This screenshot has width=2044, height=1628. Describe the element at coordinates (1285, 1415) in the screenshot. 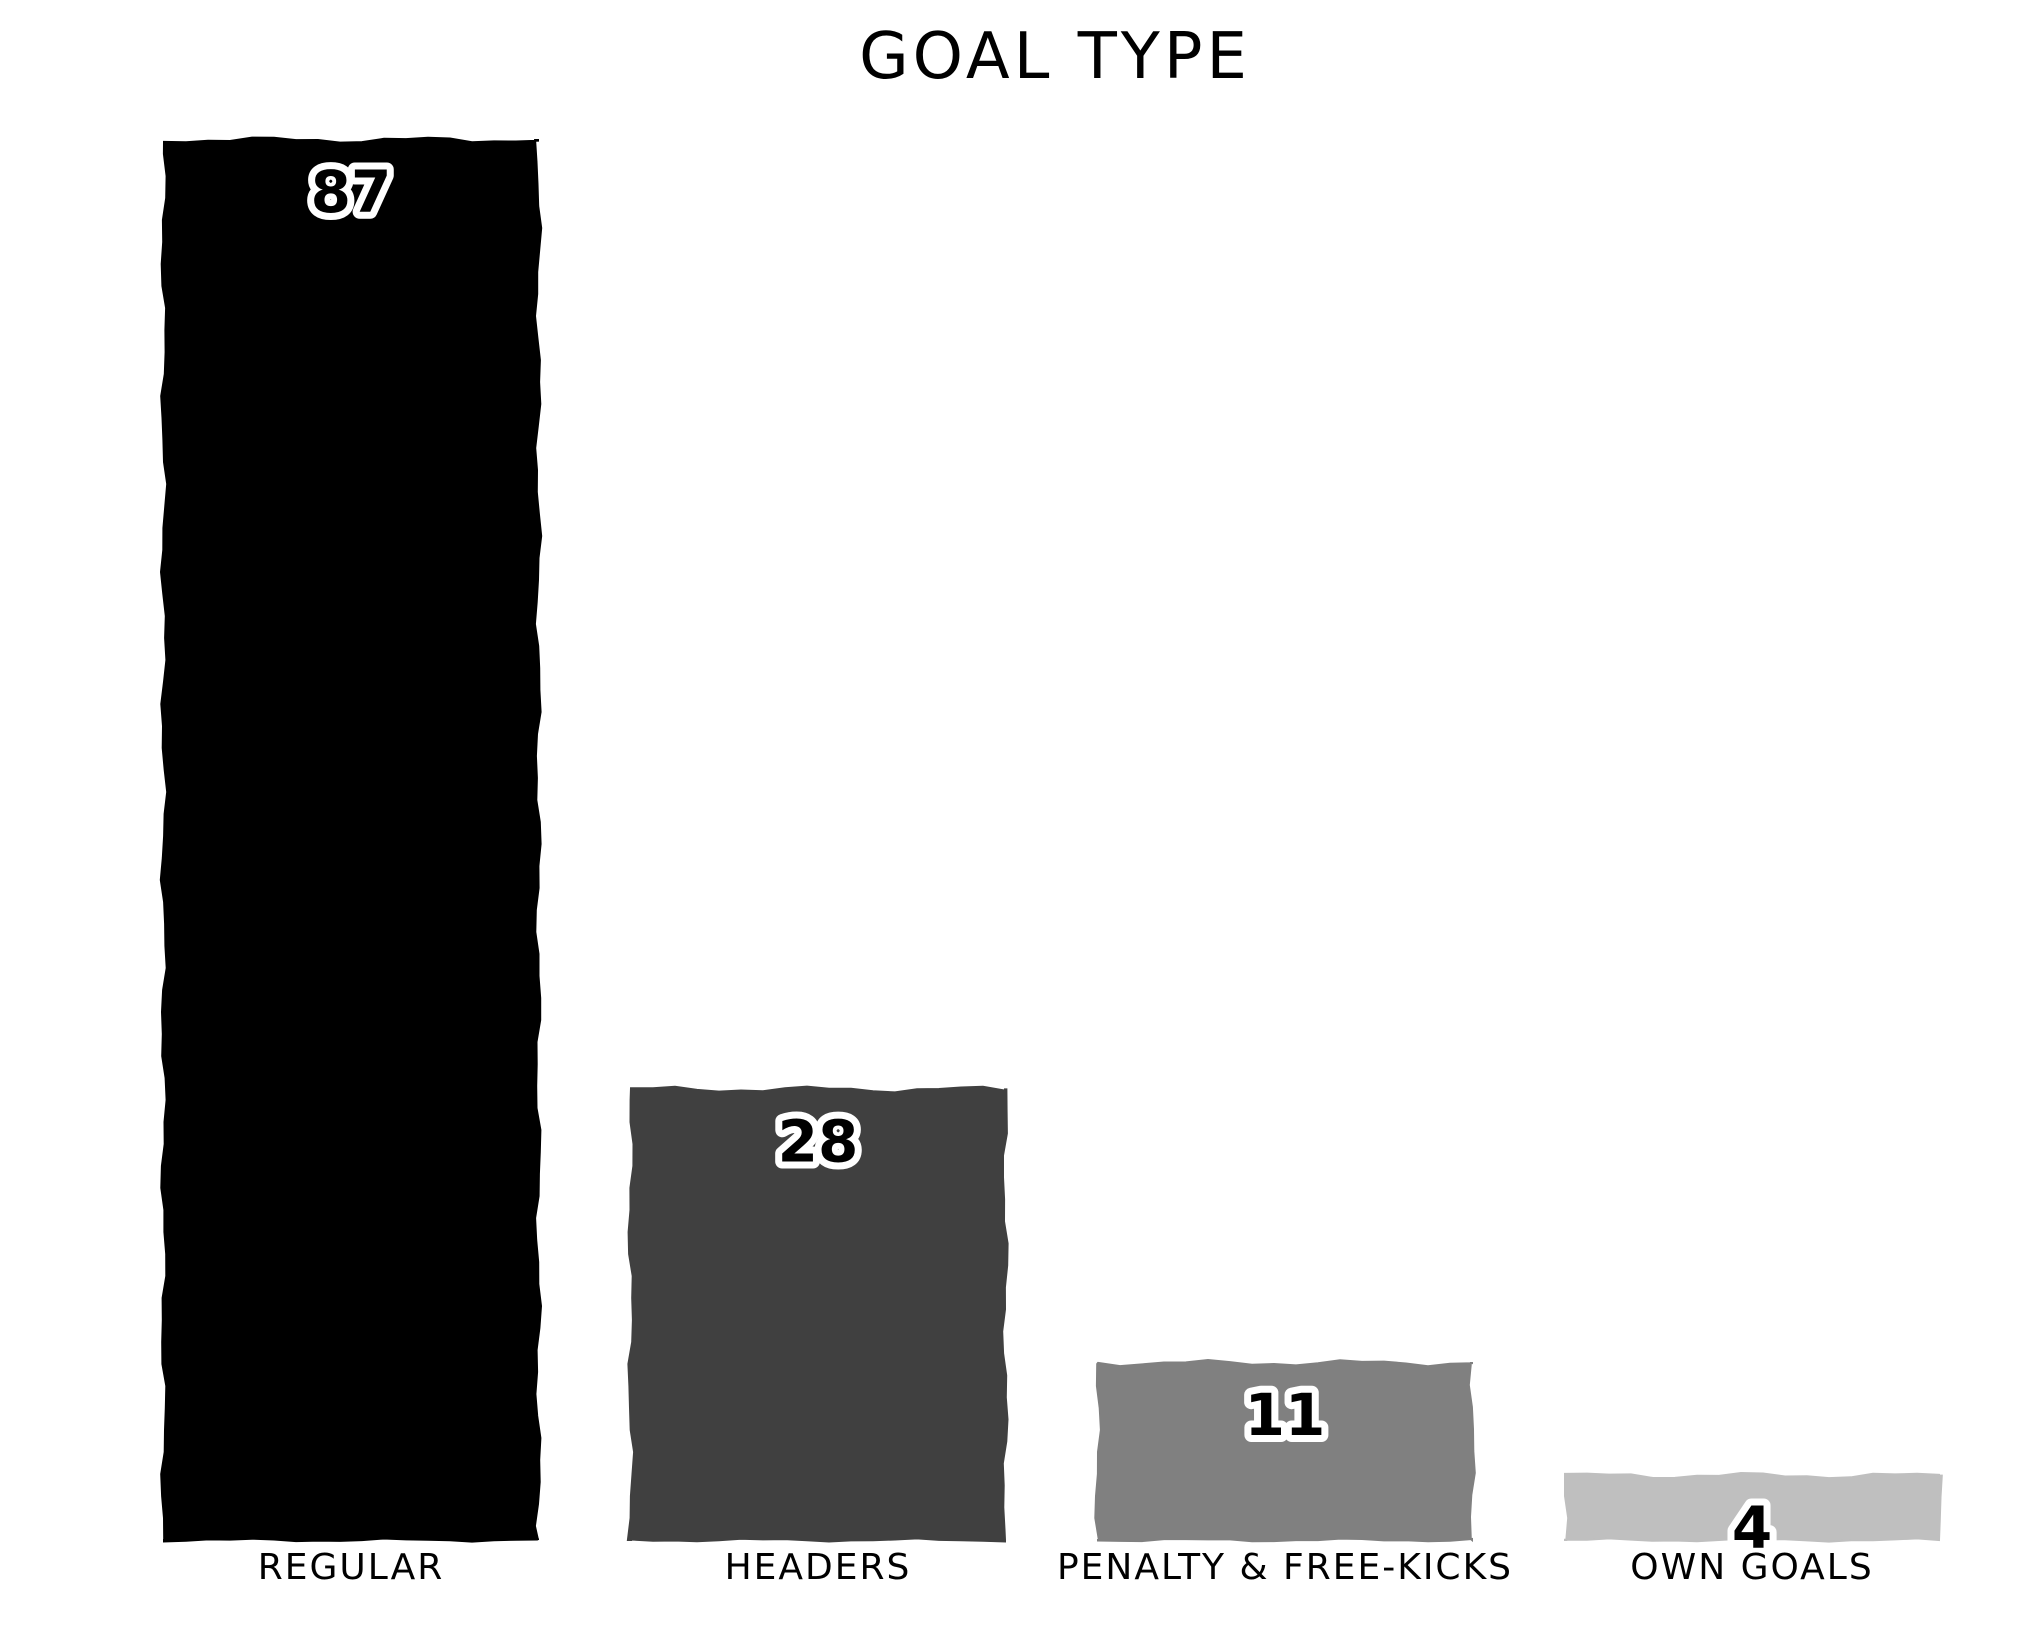

I see `data-label-3: 11` at that location.